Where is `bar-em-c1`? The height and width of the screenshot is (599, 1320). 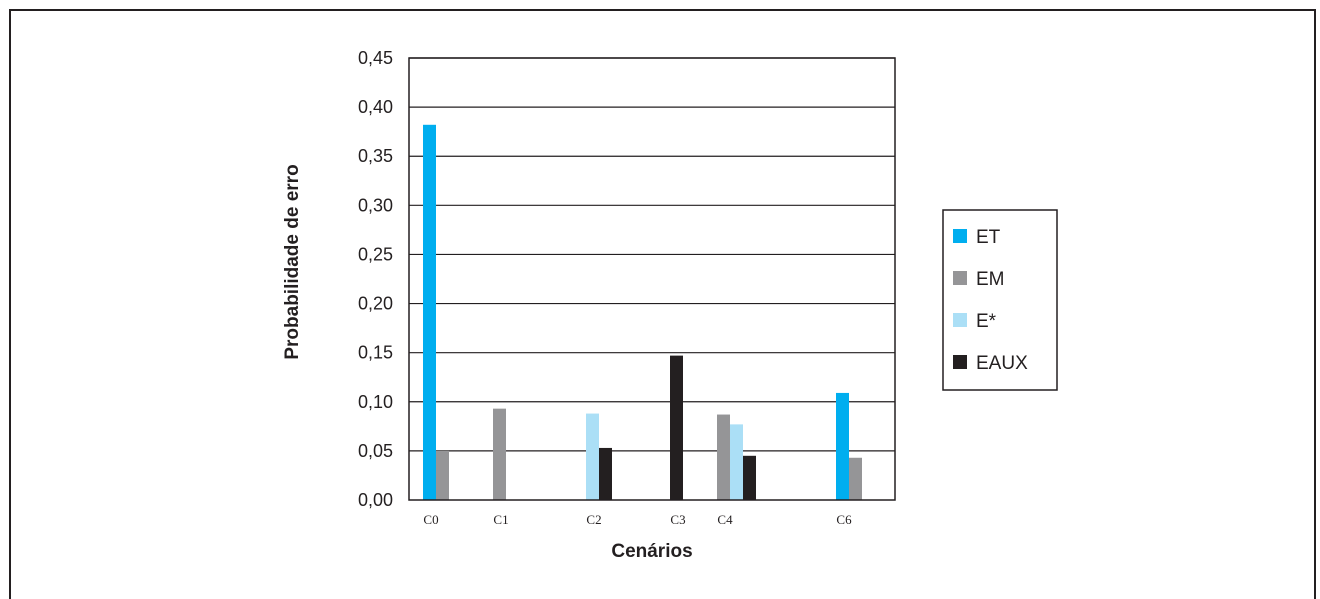 bar-em-c1 is located at coordinates (499, 454).